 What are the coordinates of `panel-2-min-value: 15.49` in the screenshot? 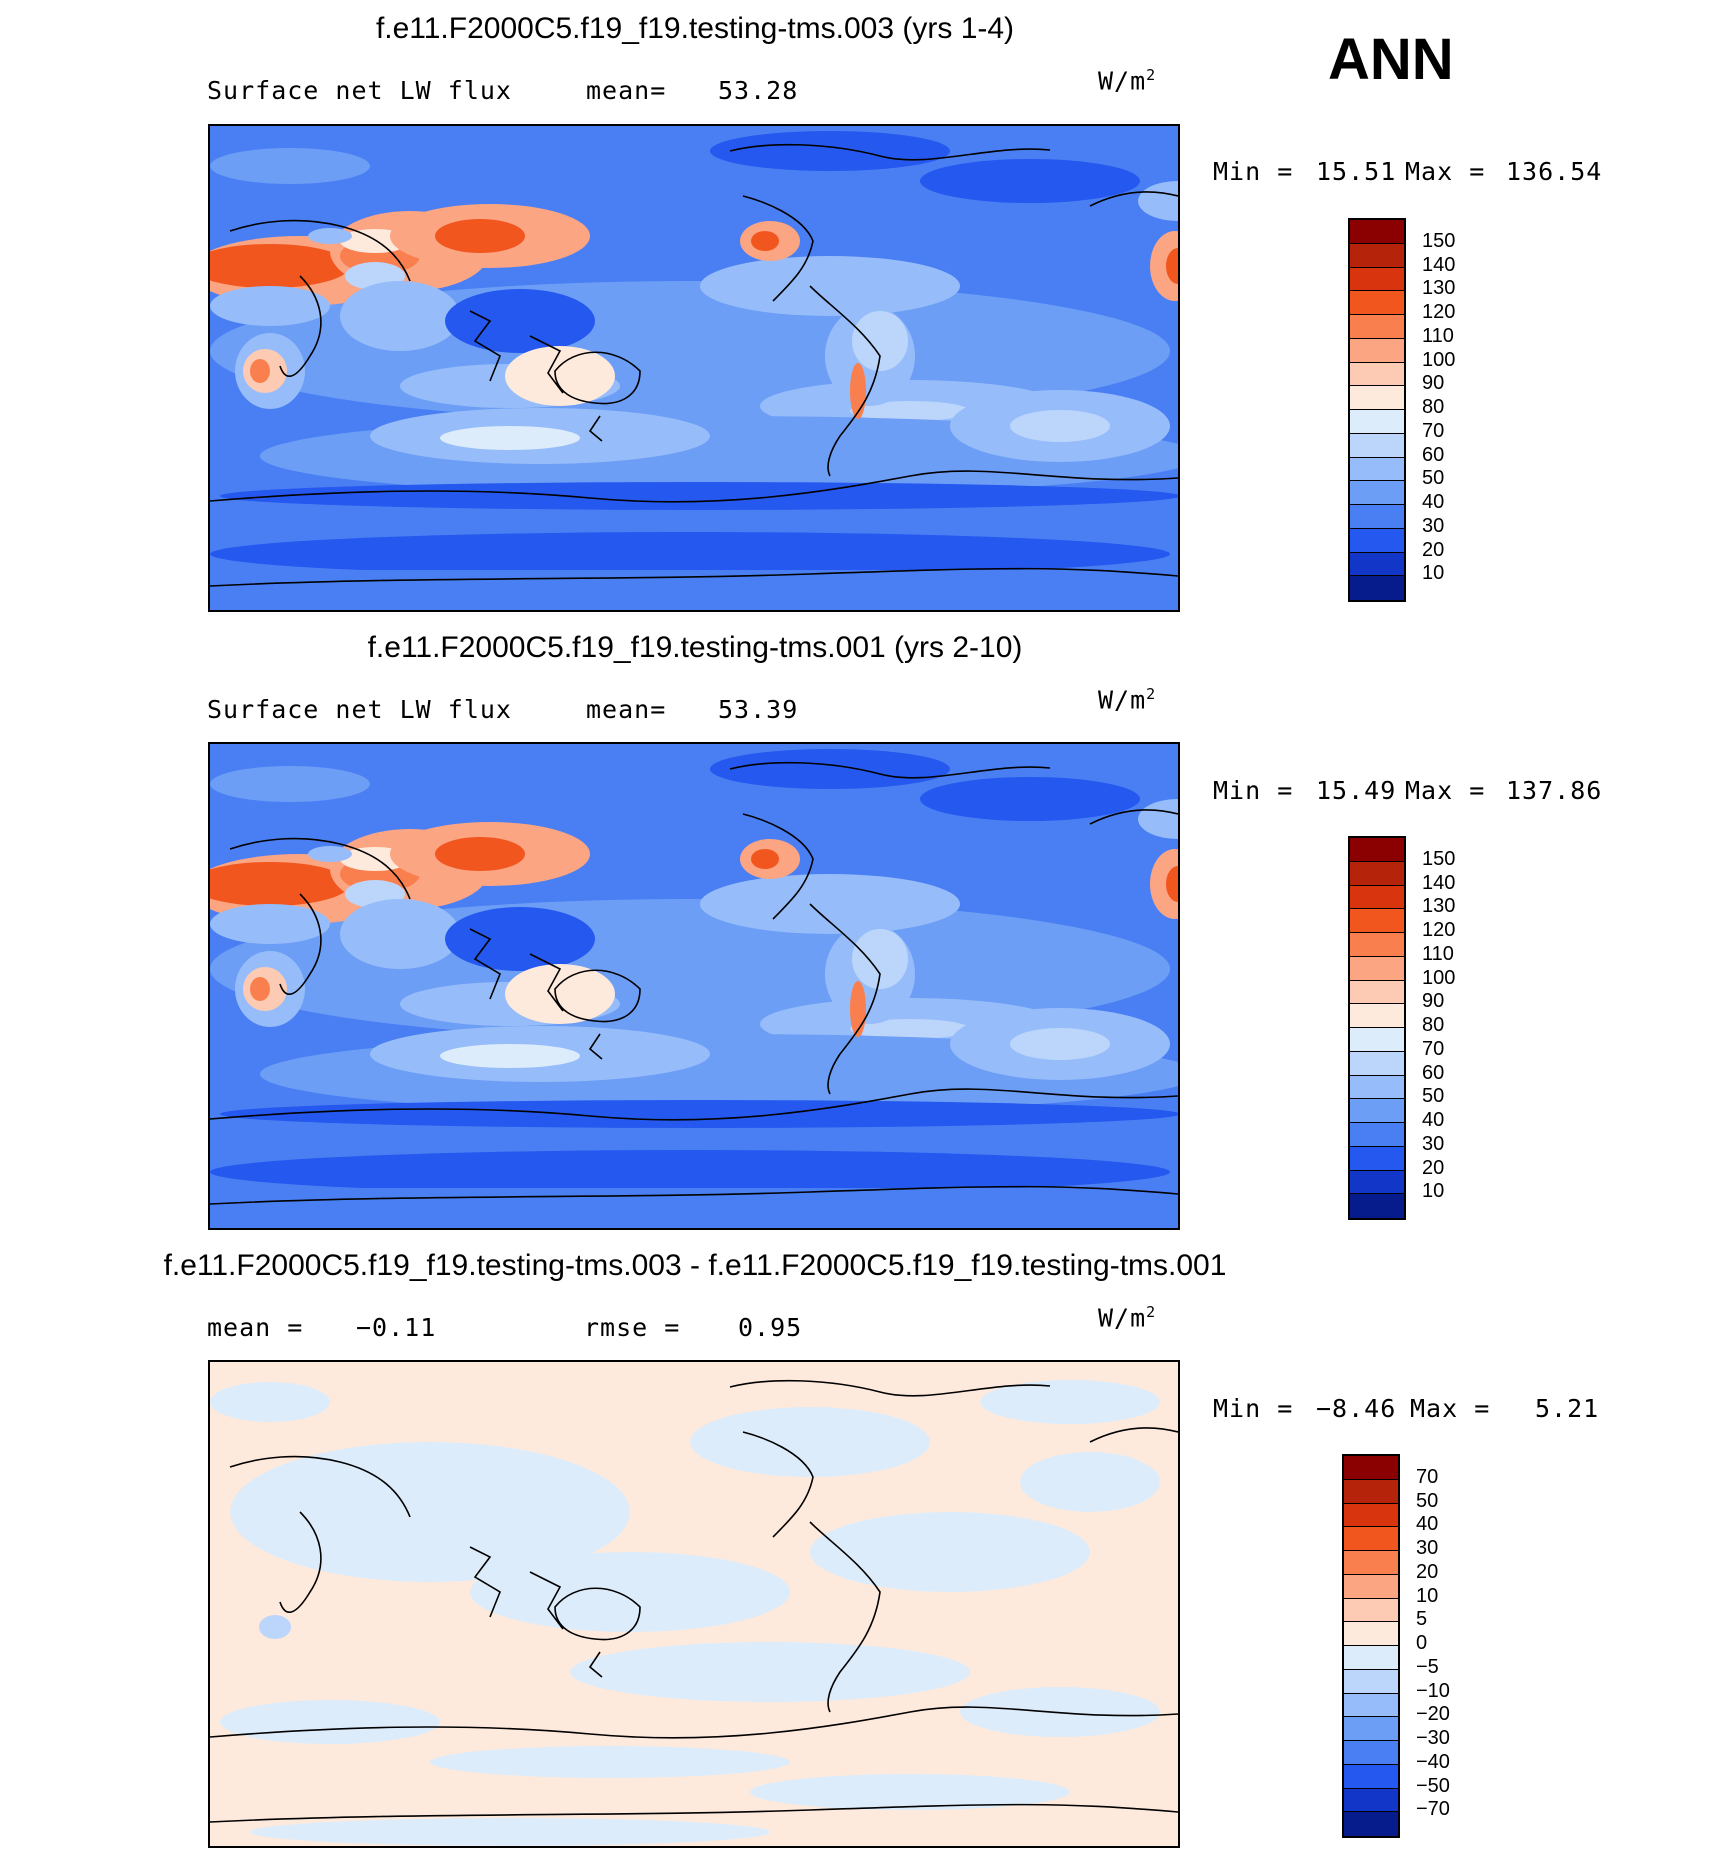 It's located at (1356, 790).